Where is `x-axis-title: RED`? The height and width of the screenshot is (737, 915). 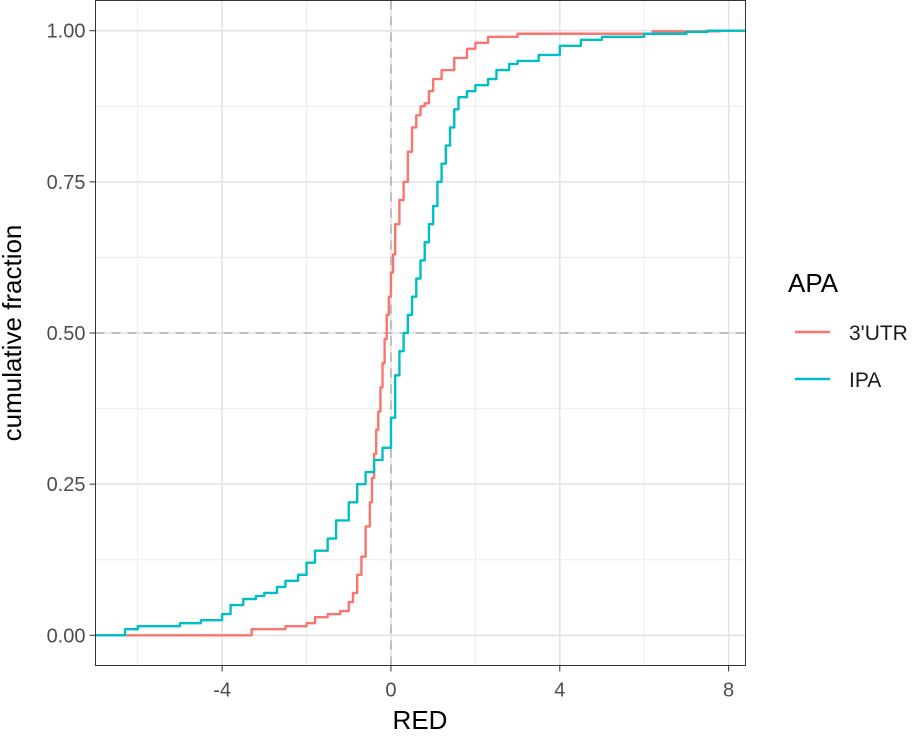 x-axis-title: RED is located at coordinates (420, 718).